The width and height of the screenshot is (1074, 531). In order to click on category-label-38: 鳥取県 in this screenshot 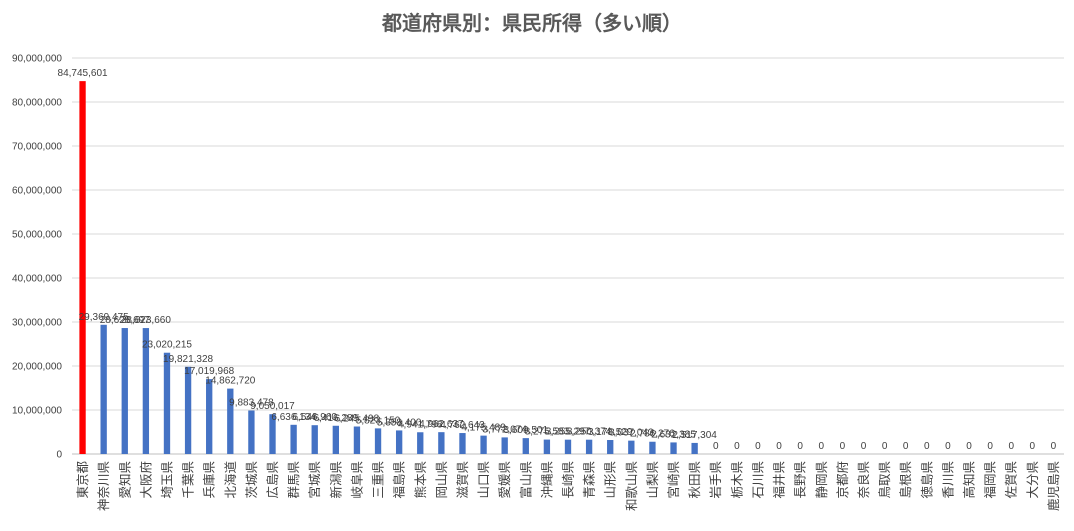, I will do `click(884, 480)`.